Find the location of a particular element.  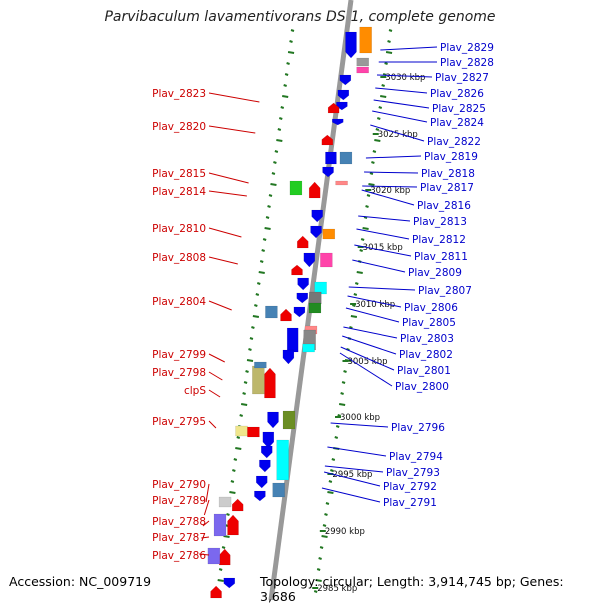

kbp-label: 2985 kbp is located at coordinates (337, 589).